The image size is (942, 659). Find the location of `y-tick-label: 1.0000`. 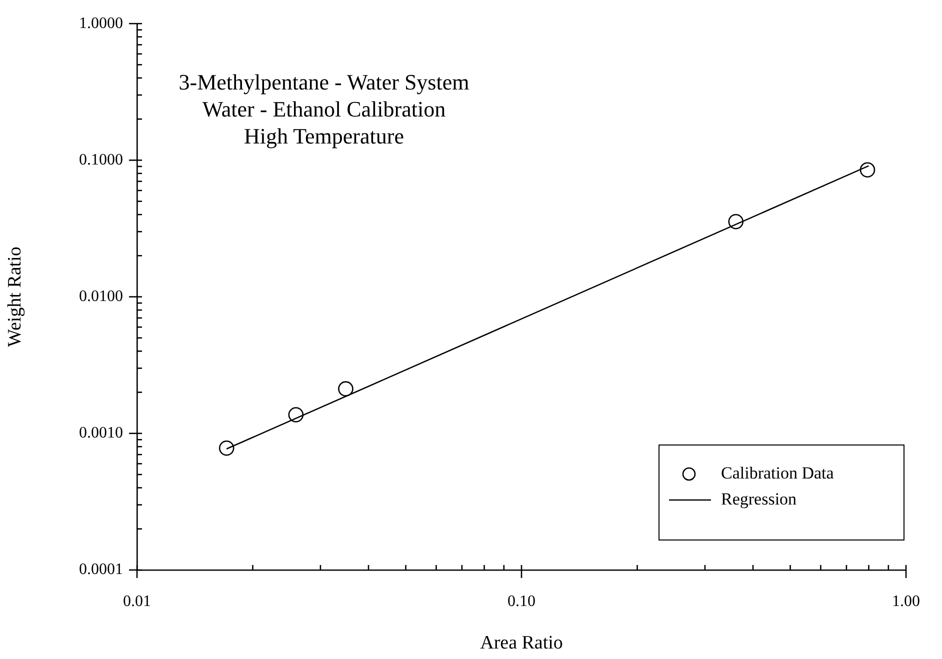

y-tick-label: 1.0000 is located at coordinates (101, 23).